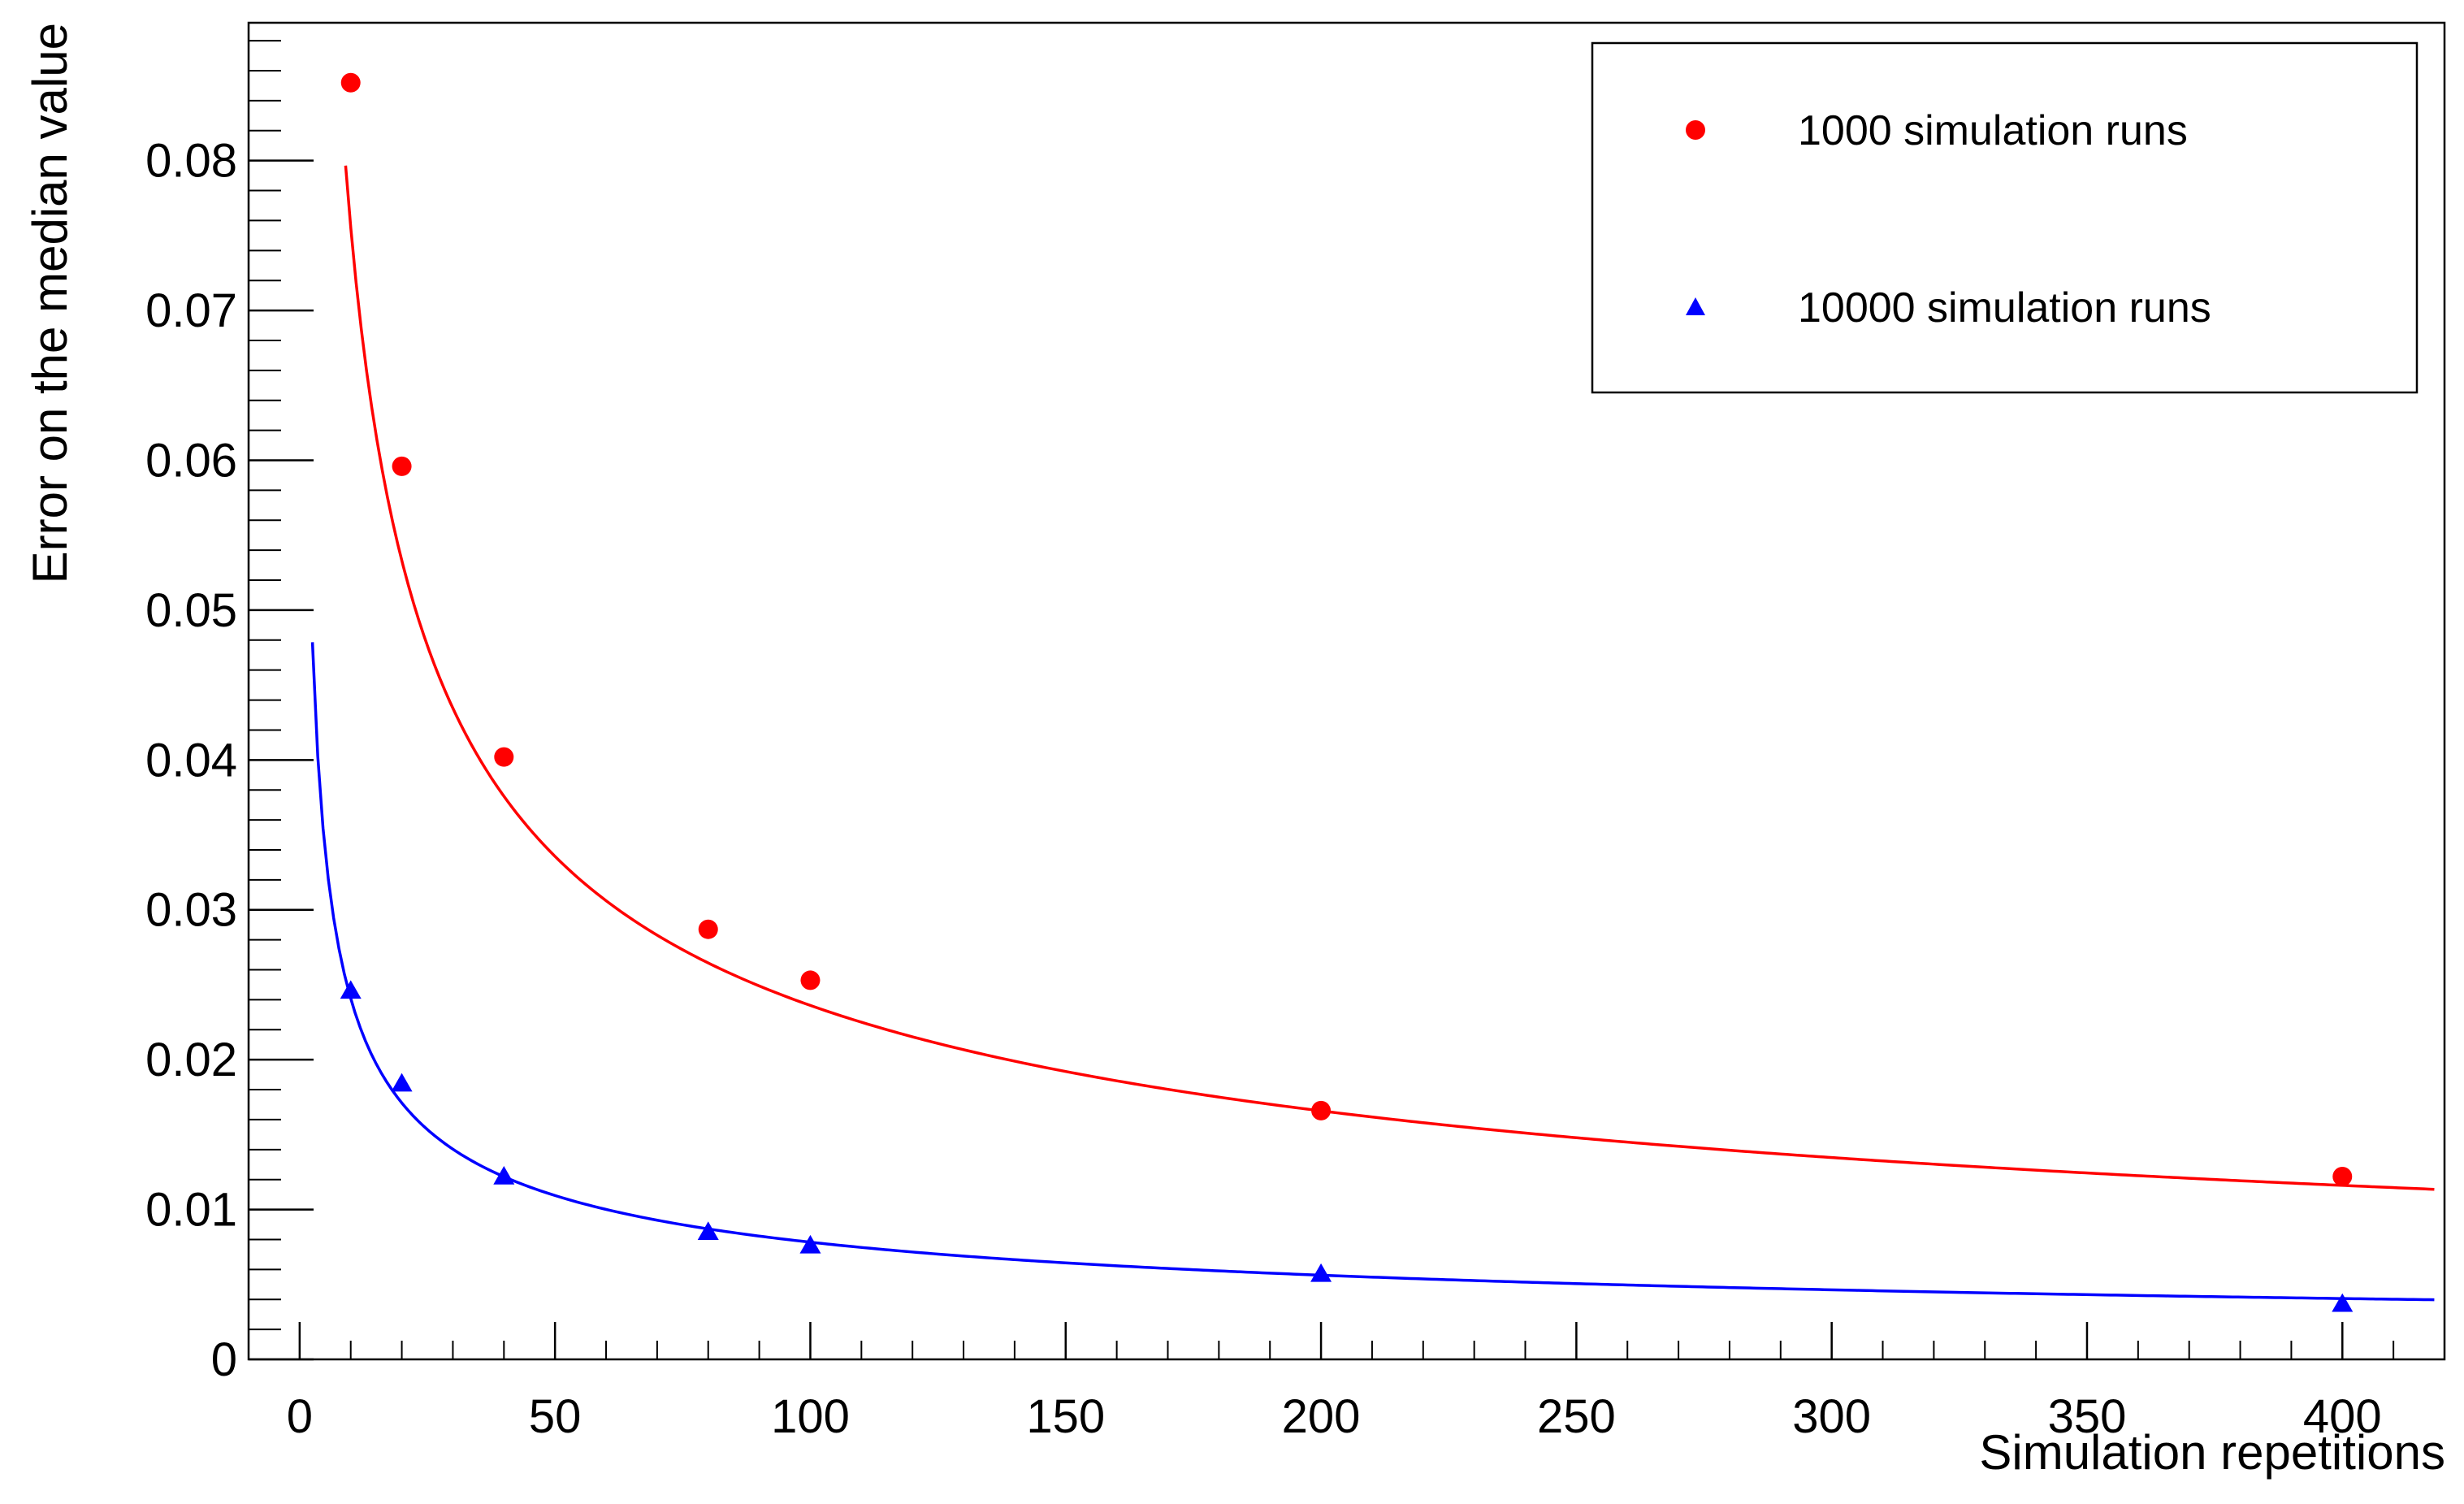 This screenshot has height=1504, width=2464. What do you see at coordinates (1695, 130) in the screenshot?
I see `legend-marker-1000-runs` at bounding box center [1695, 130].